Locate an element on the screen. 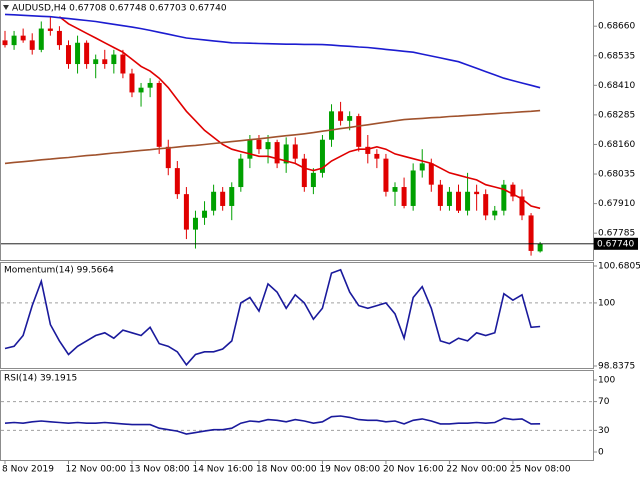 The width and height of the screenshot is (640, 480). y-tick-label: 0.68410 is located at coordinates (616, 86).